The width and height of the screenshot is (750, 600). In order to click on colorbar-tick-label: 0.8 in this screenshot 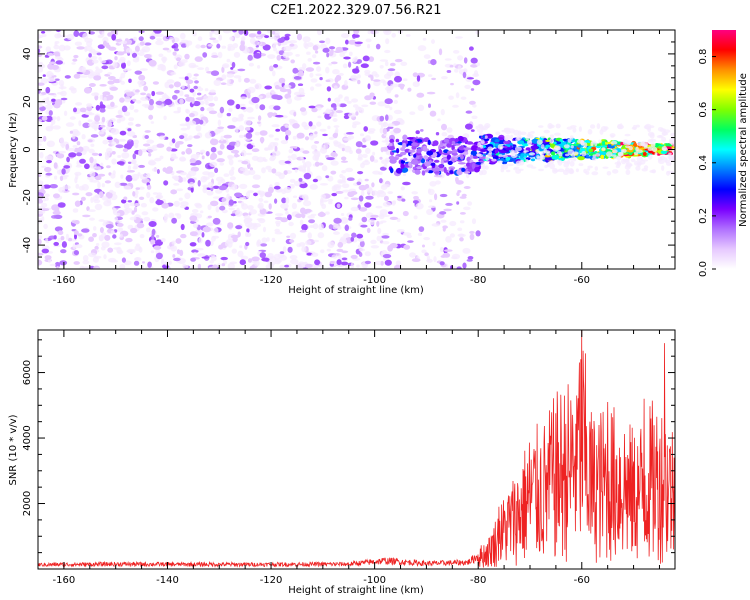, I will do `click(703, 57)`.